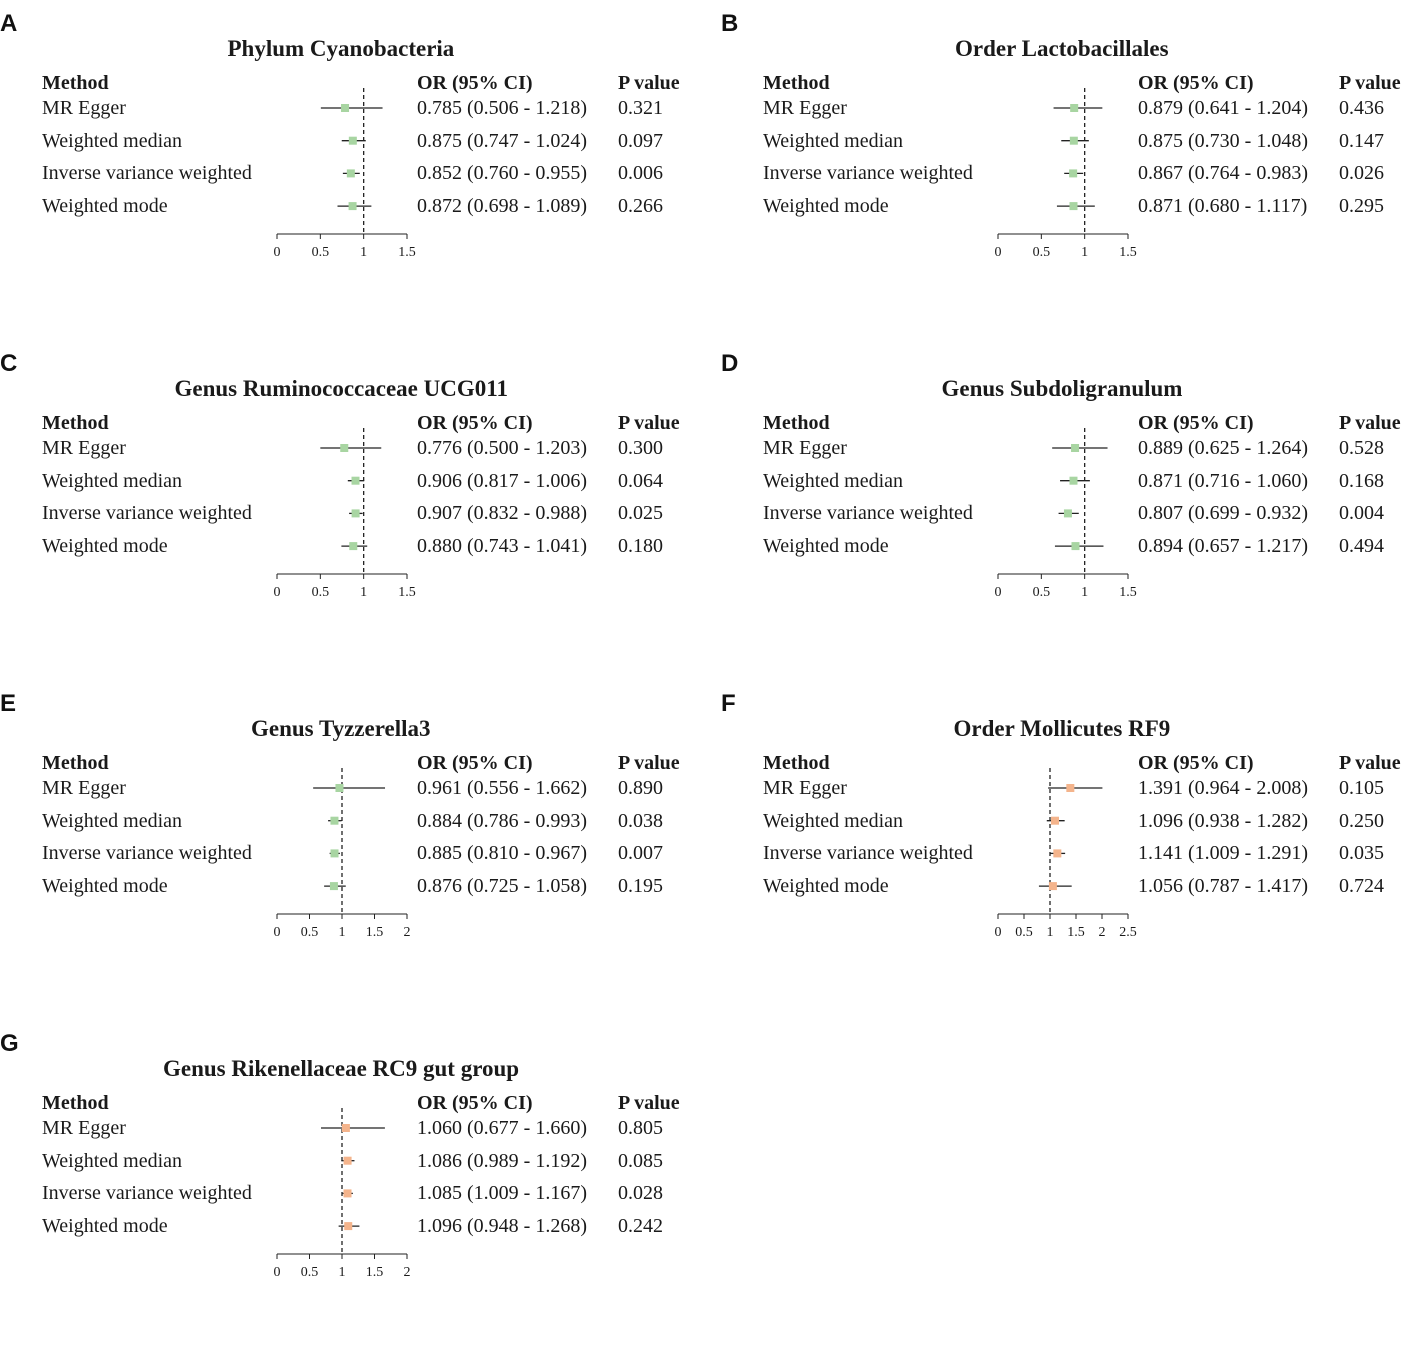 The width and height of the screenshot is (1405, 1364). What do you see at coordinates (640, 546) in the screenshot?
I see `p-value: 0.180` at bounding box center [640, 546].